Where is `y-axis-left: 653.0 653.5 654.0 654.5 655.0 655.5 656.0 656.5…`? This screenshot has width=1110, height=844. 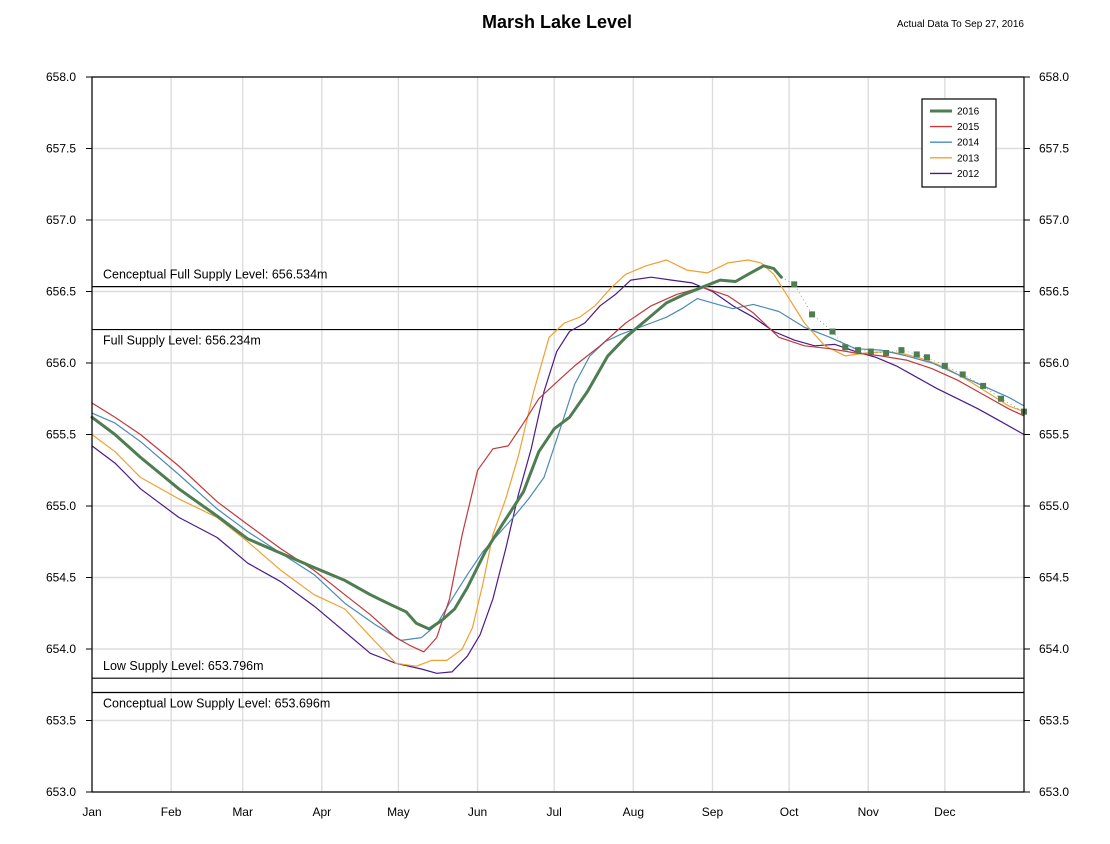 y-axis-left: 653.0 653.5 654.0 654.5 655.0 655.5 656.0 656.5… is located at coordinates (69, 434).